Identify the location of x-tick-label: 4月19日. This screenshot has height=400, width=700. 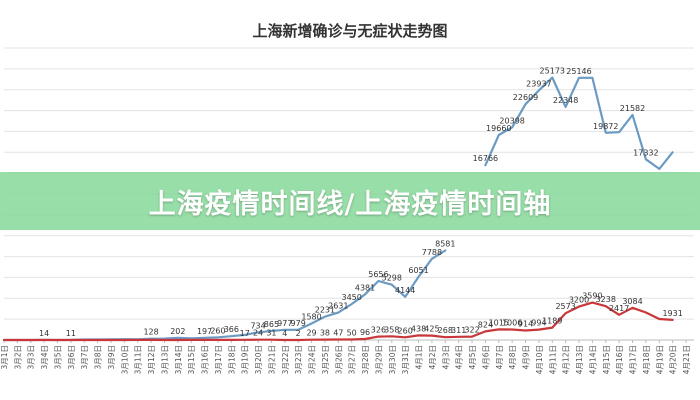
(659, 359).